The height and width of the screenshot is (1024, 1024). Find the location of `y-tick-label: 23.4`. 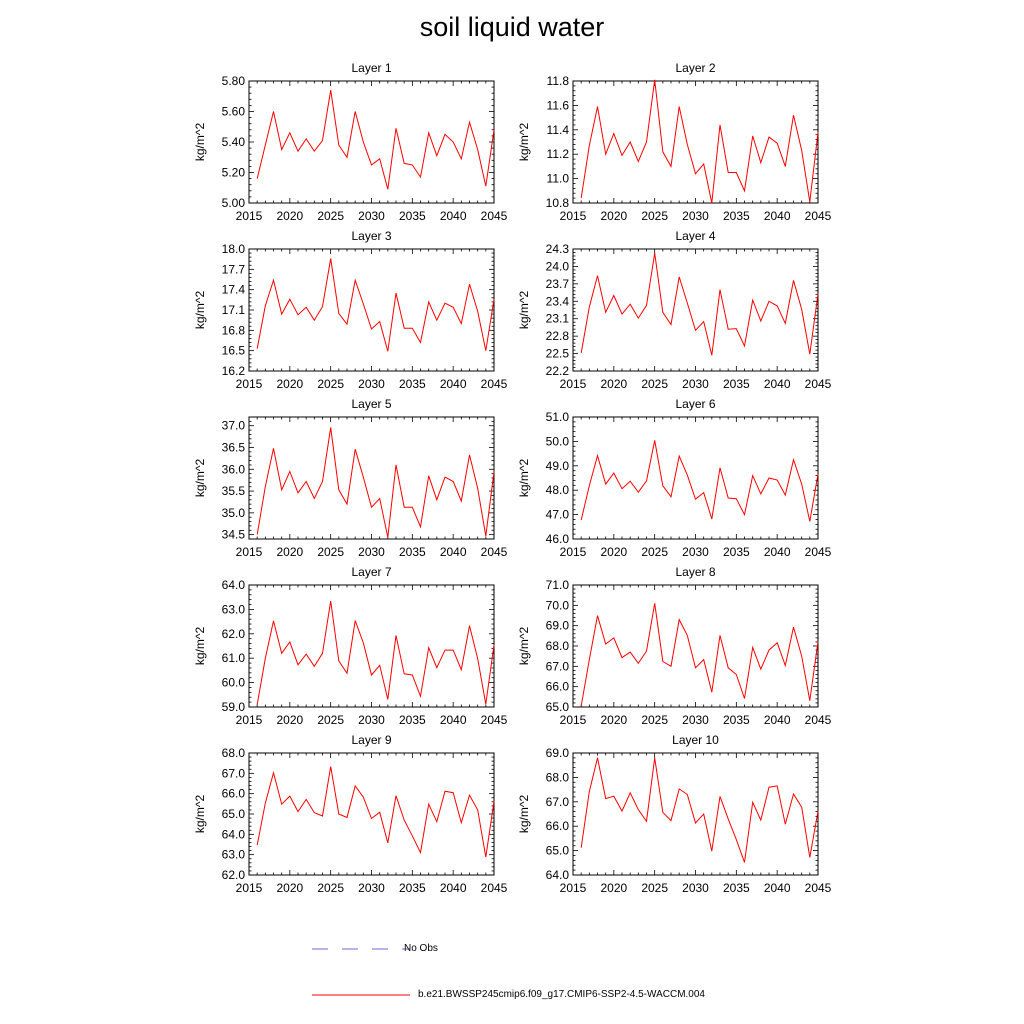

y-tick-label: 23.4 is located at coordinates (558, 301).